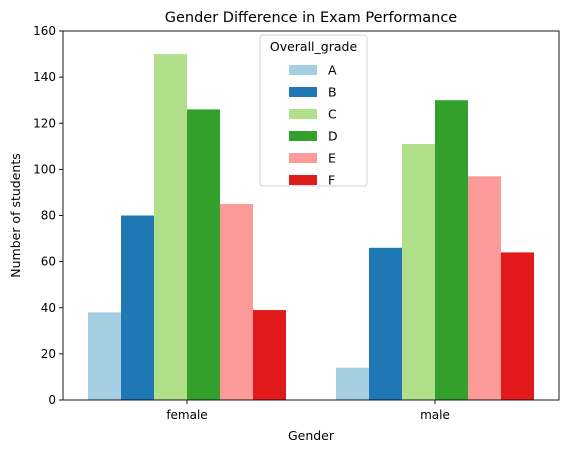 The height and width of the screenshot is (453, 571). Describe the element at coordinates (331, 180) in the screenshot. I see `legend-label-F: F` at that location.